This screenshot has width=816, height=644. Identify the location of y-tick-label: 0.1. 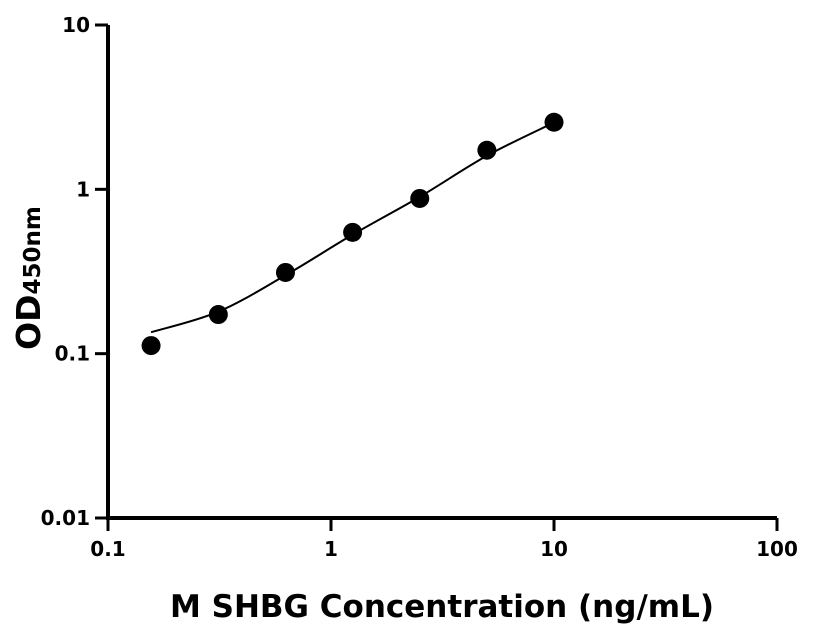
(72, 354).